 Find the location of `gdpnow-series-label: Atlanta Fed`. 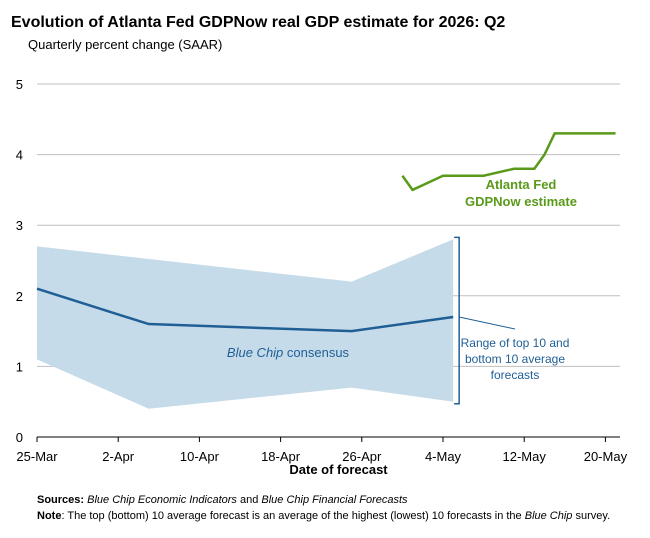

gdpnow-series-label: Atlanta Fed is located at coordinates (521, 184).